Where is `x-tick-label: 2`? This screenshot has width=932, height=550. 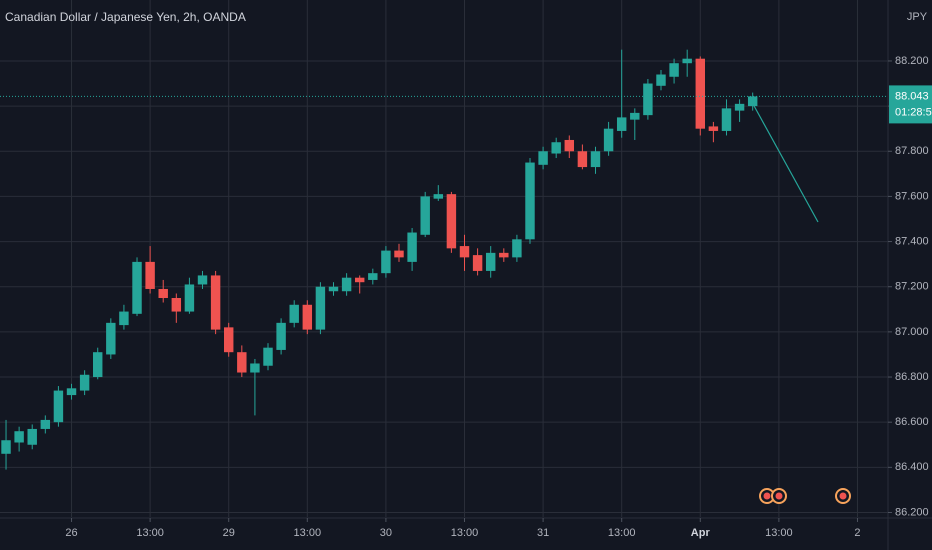 x-tick-label: 2 is located at coordinates (857, 533).